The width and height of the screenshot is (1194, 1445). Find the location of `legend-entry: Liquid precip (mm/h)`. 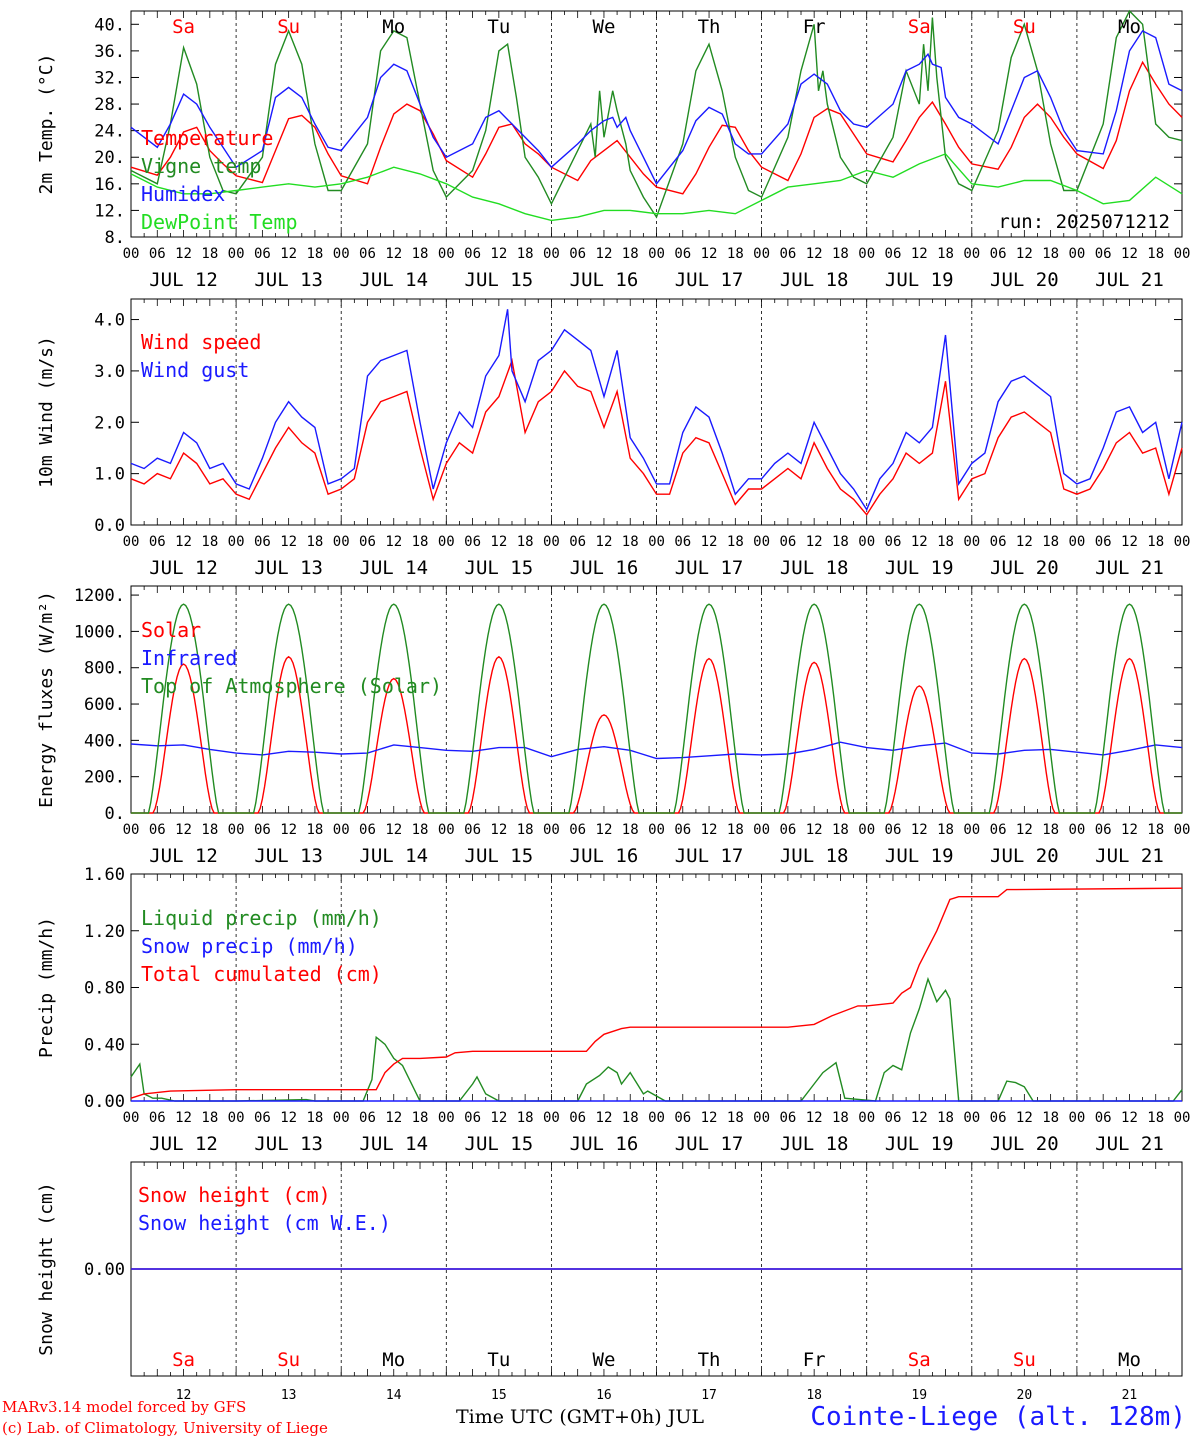

legend-entry: Liquid precip (mm/h) is located at coordinates (261, 918).